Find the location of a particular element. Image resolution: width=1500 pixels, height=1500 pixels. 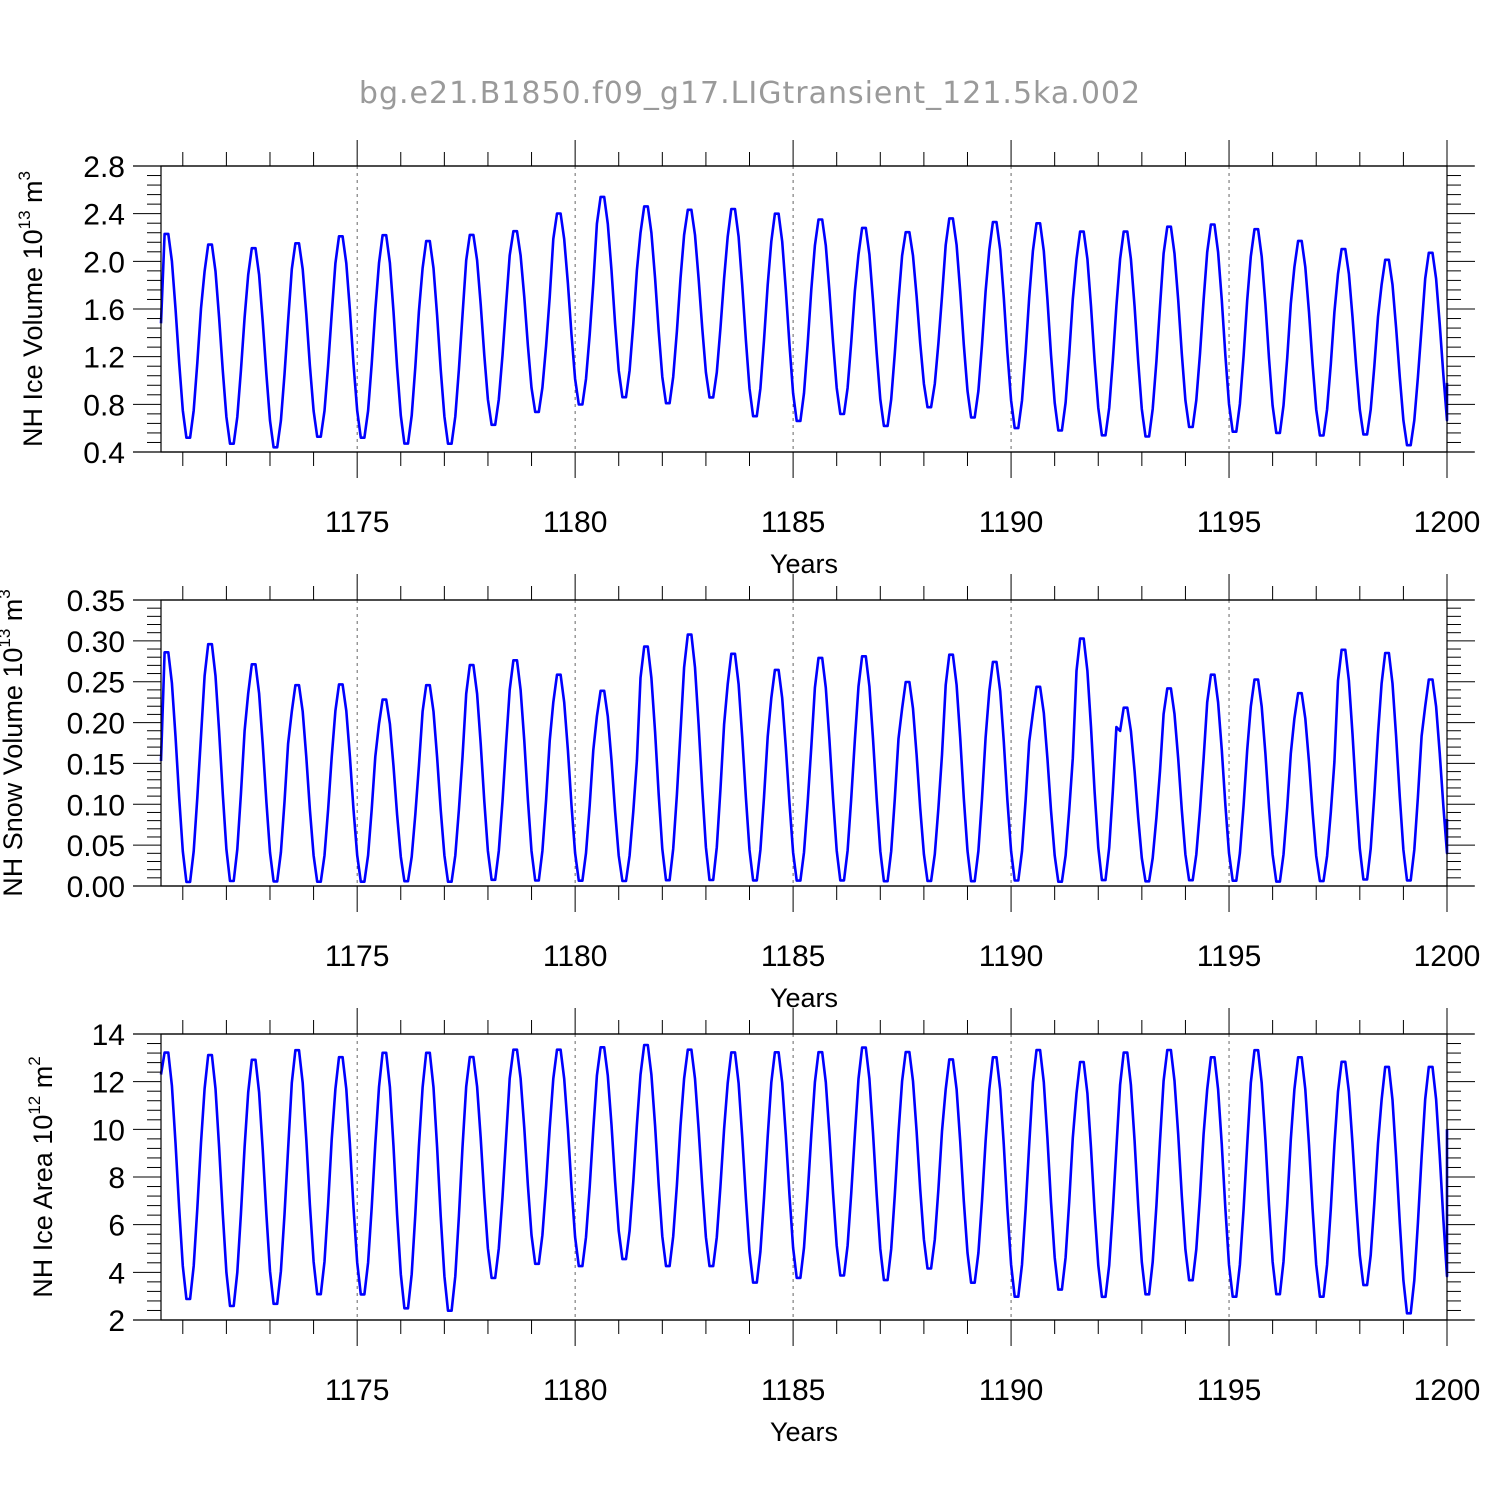

y-tick-label: 0.10 is located at coordinates (96, 805).